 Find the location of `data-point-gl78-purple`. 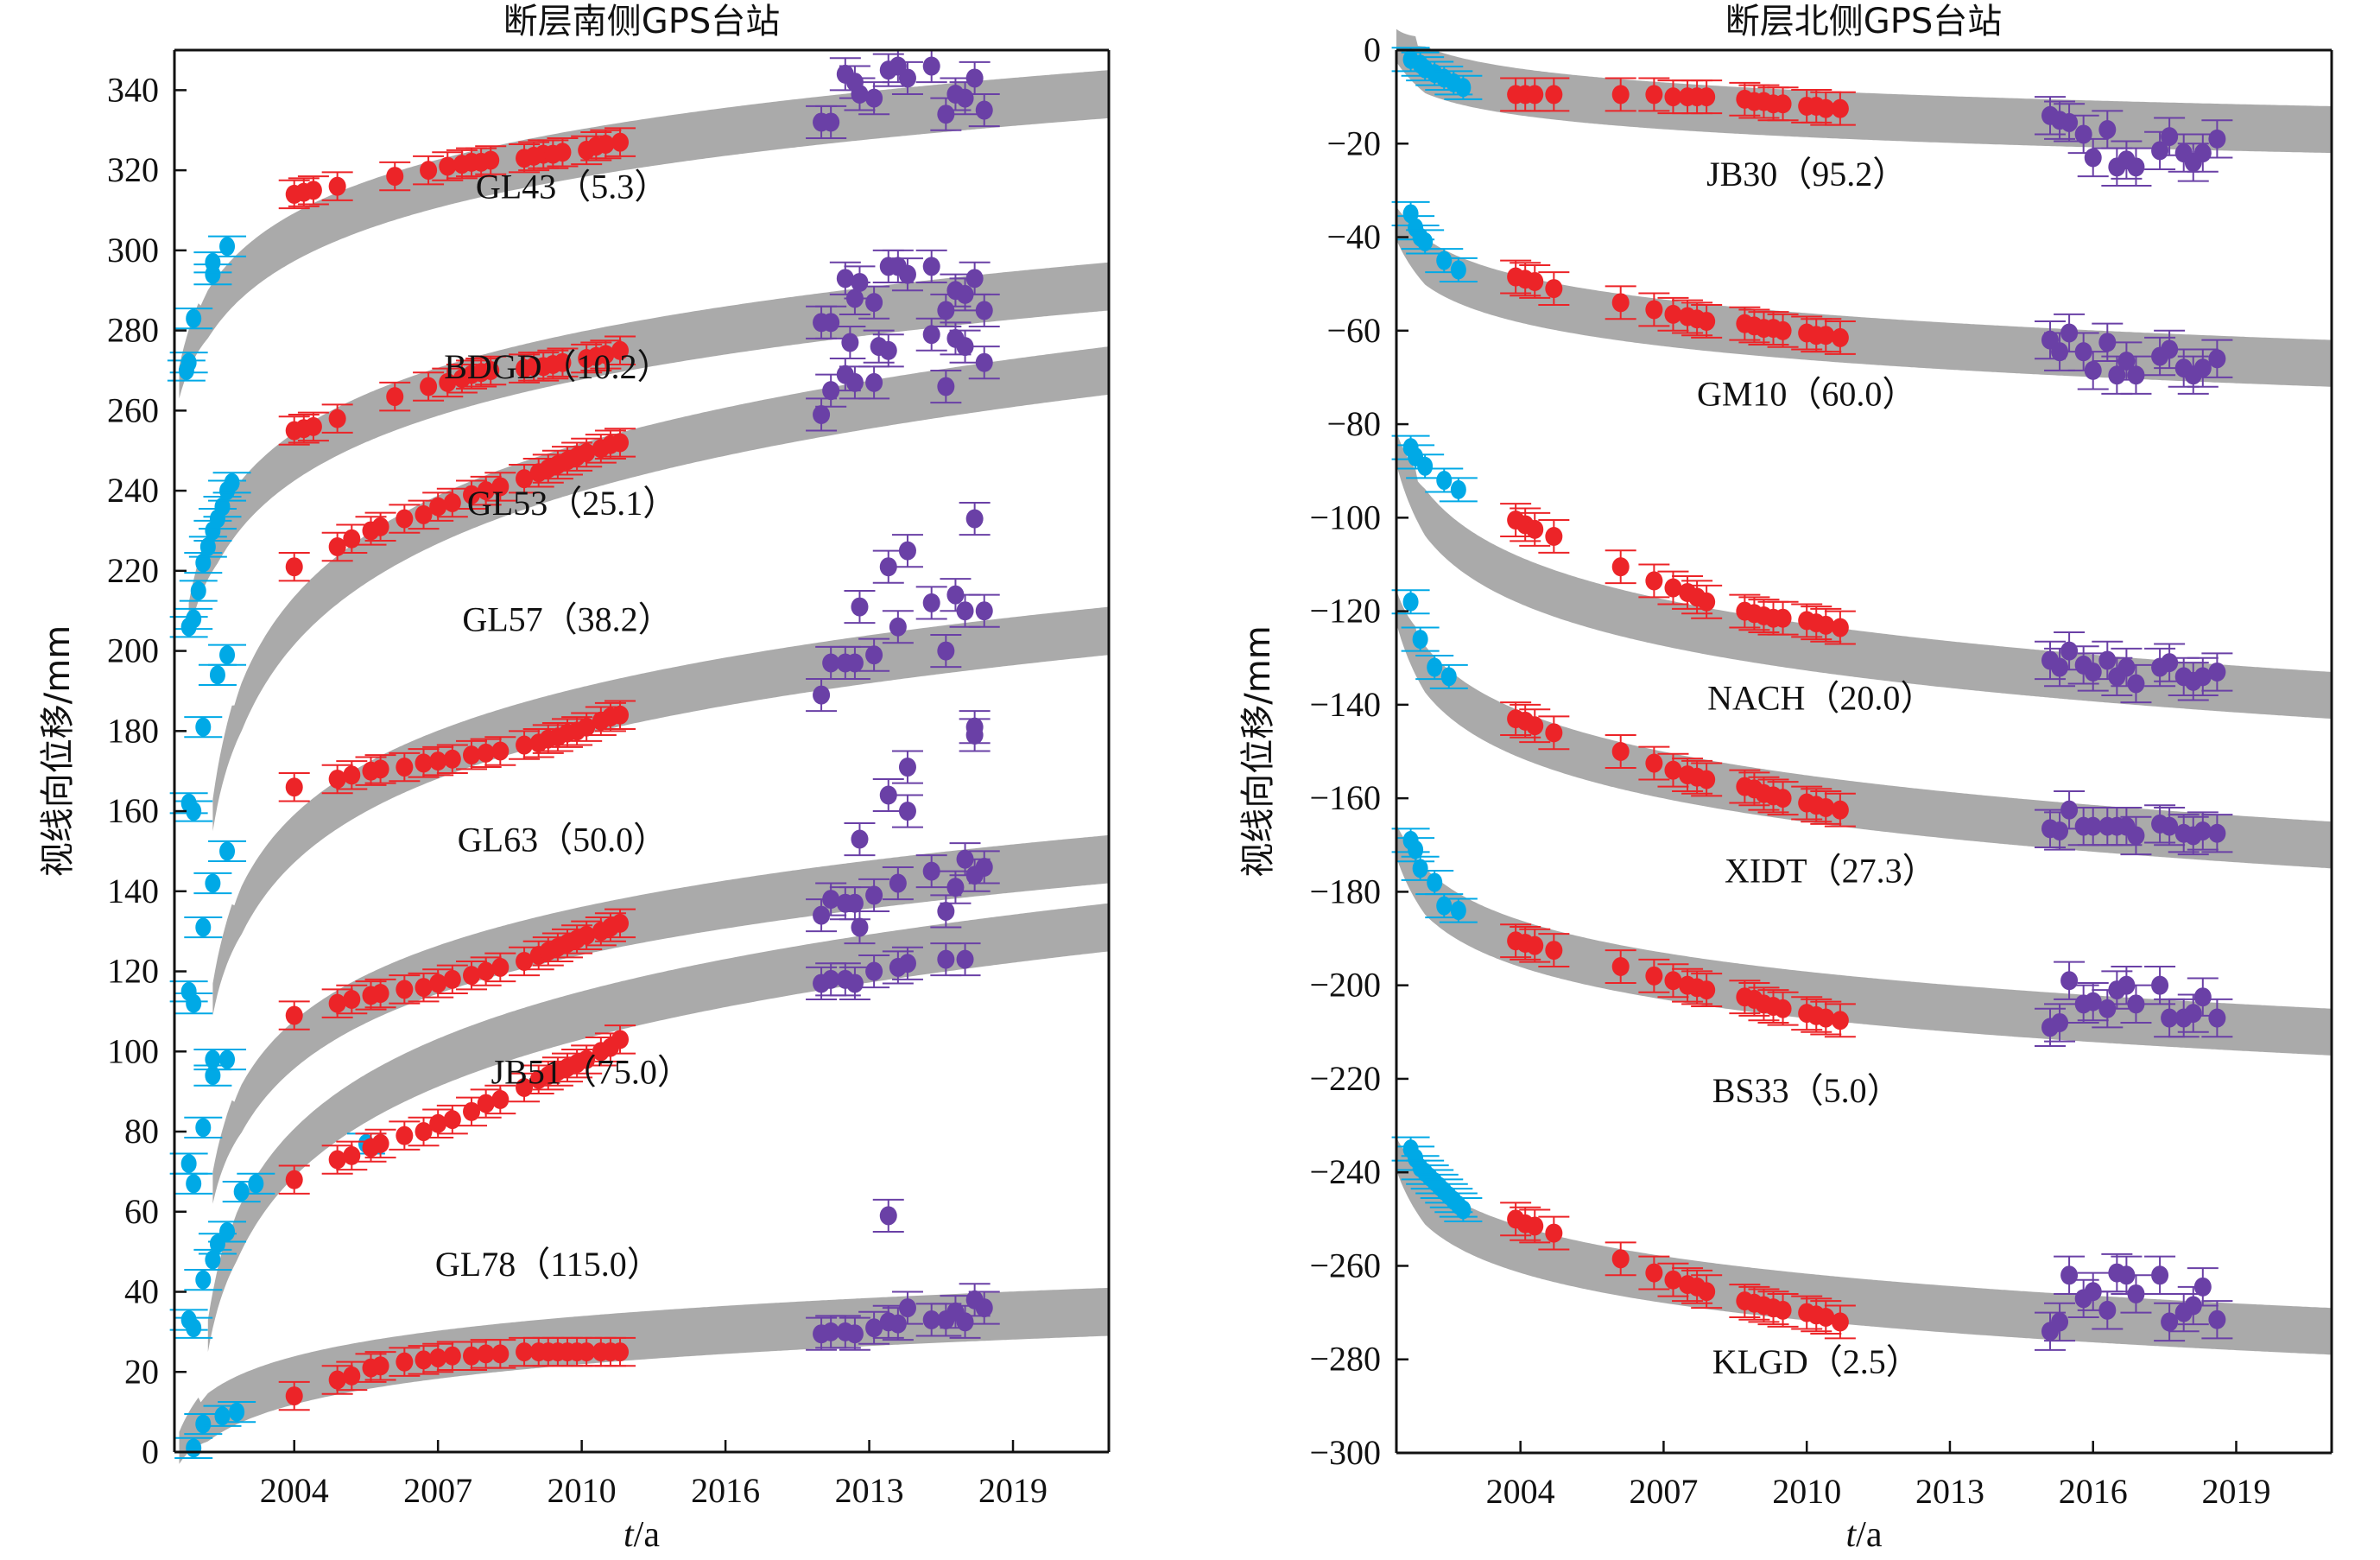

data-point-gl78-purple is located at coordinates (965, 1322).